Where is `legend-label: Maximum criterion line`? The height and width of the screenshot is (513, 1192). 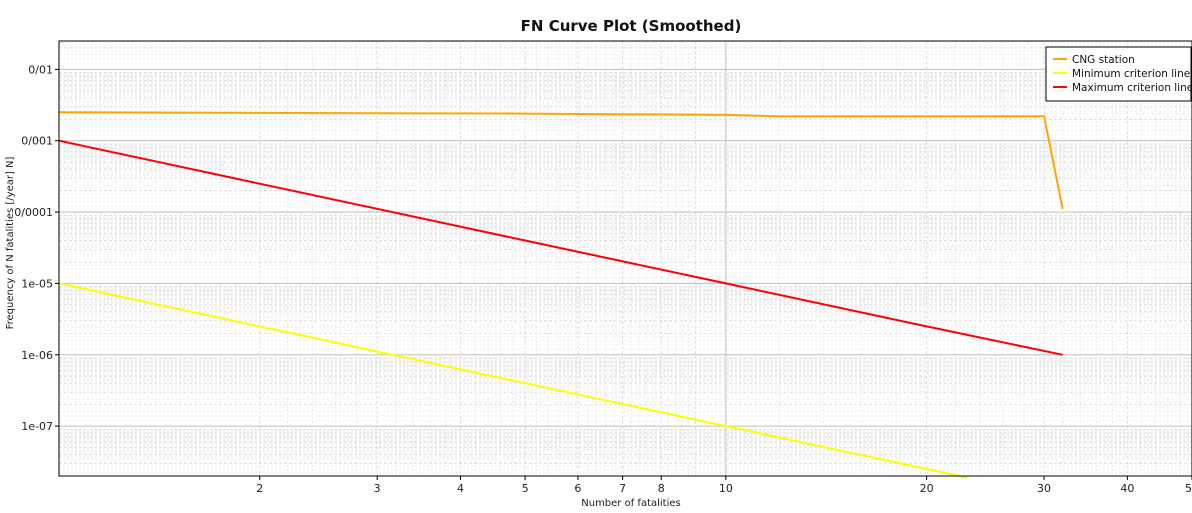
legend-label: Maximum criterion line is located at coordinates (1132, 88).